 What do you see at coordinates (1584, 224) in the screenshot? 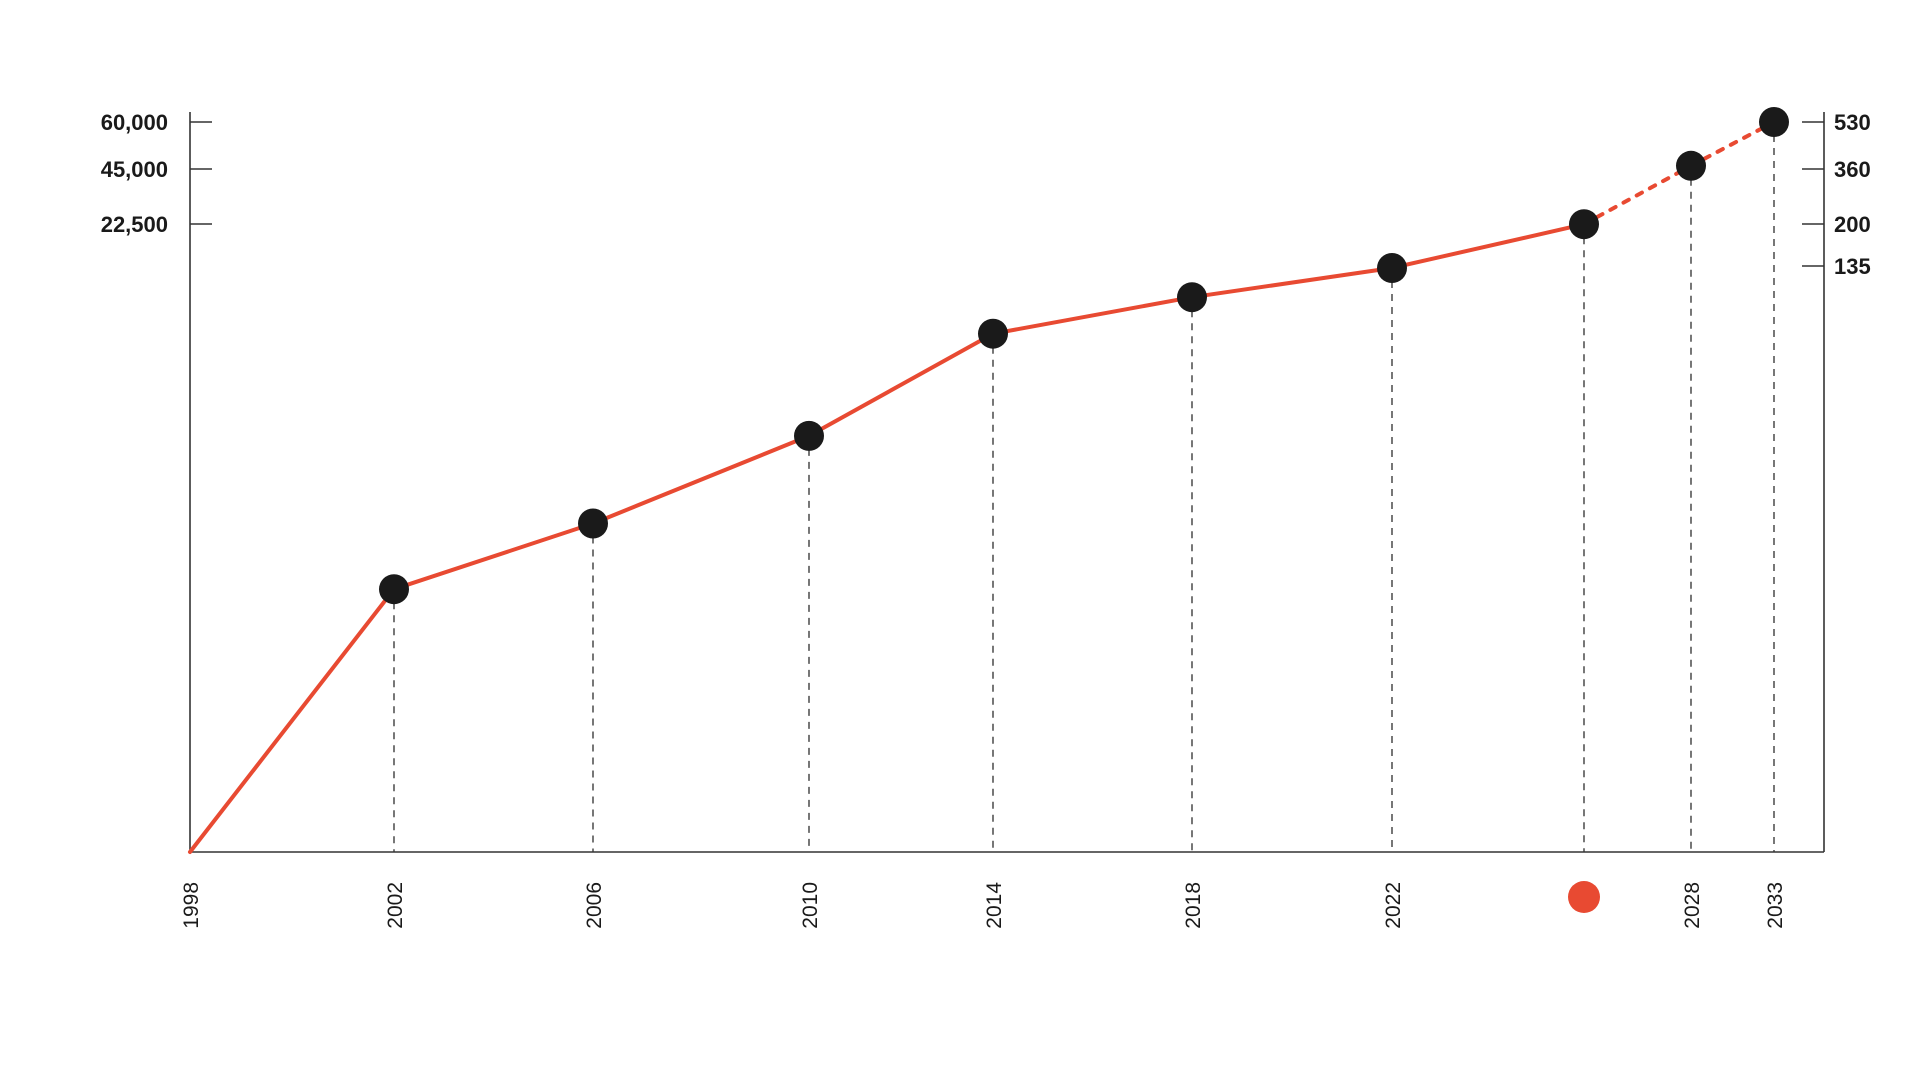
I see `data-point-2026` at bounding box center [1584, 224].